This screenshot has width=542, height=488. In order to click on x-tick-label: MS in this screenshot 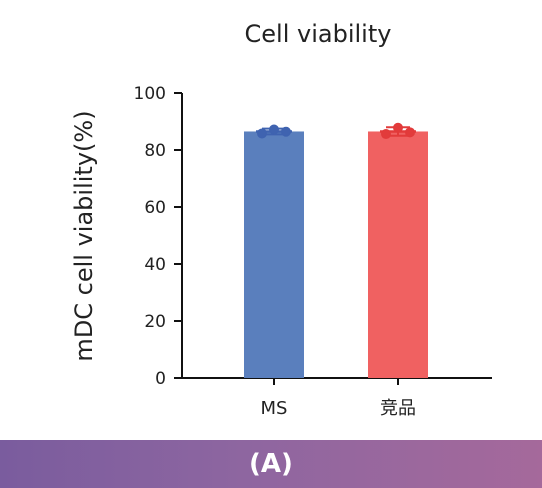, I will do `click(274, 408)`.